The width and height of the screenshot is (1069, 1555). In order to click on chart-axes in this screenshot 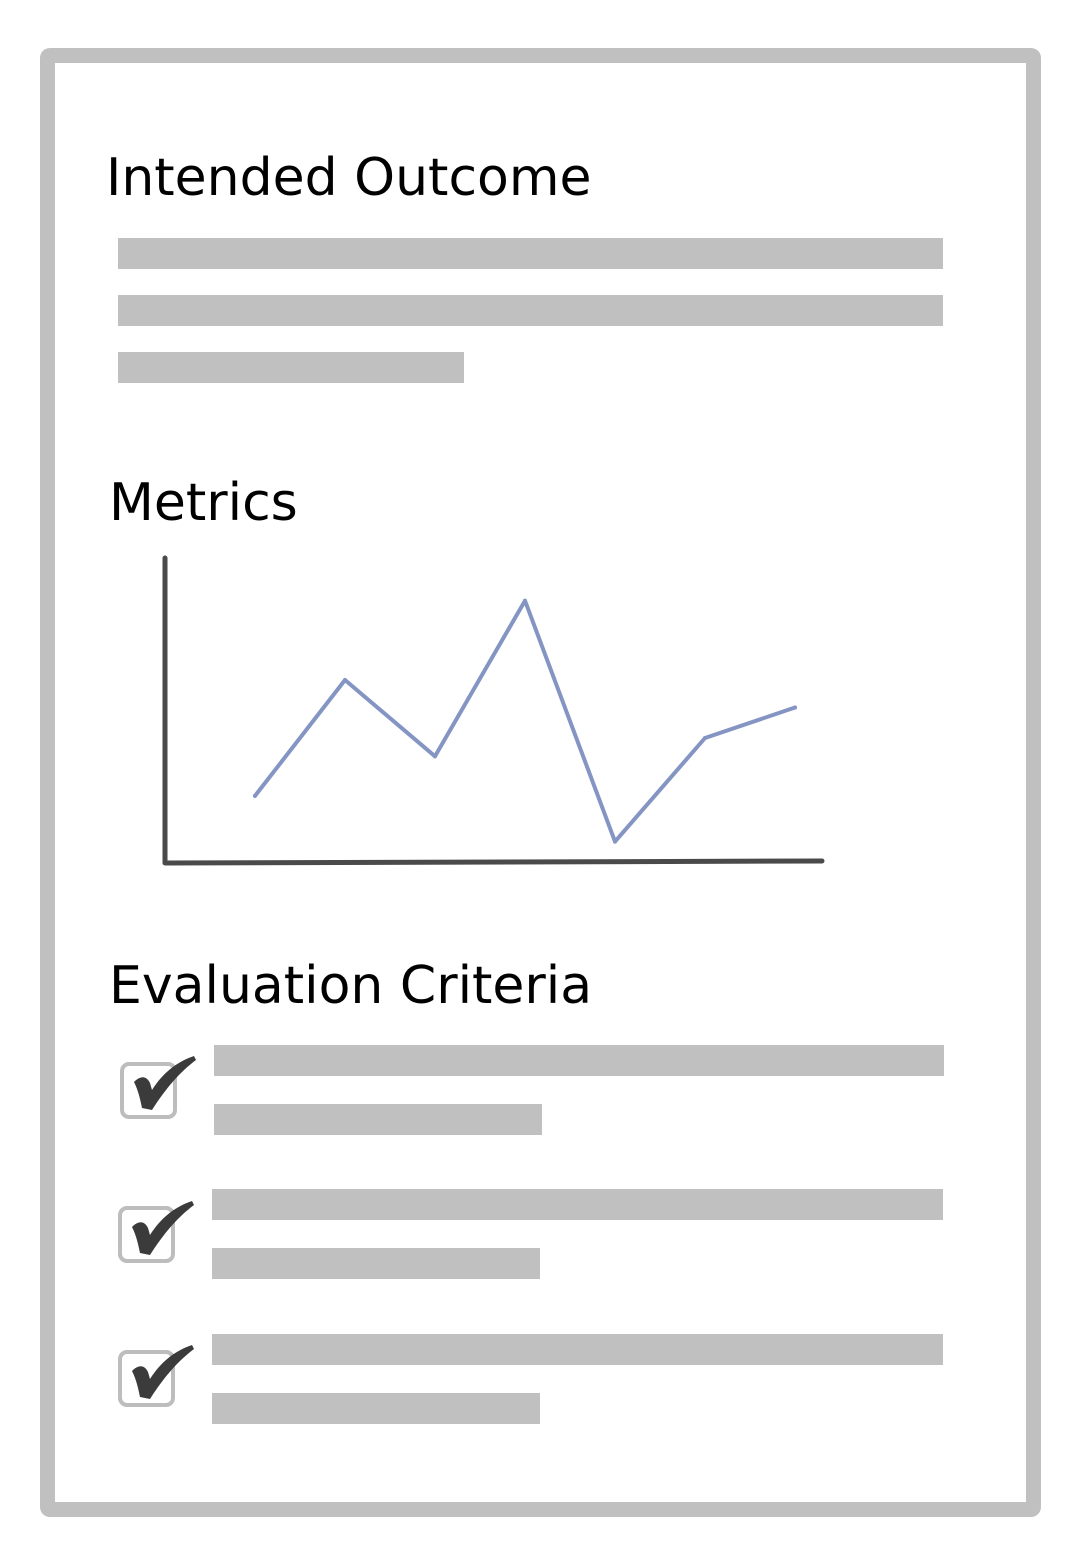, I will do `click(493, 710)`.